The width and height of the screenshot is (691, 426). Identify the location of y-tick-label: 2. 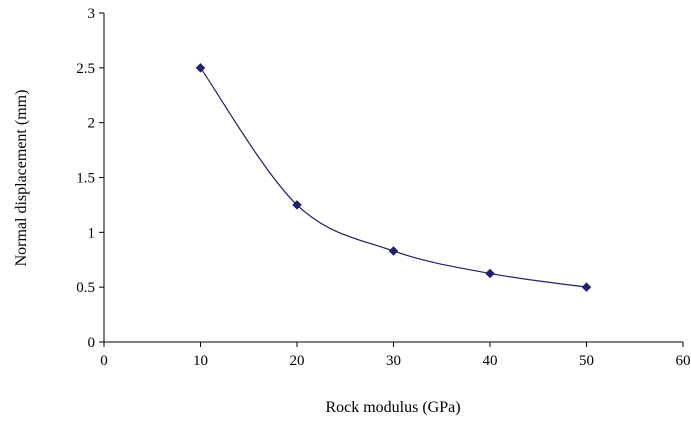
(92, 124).